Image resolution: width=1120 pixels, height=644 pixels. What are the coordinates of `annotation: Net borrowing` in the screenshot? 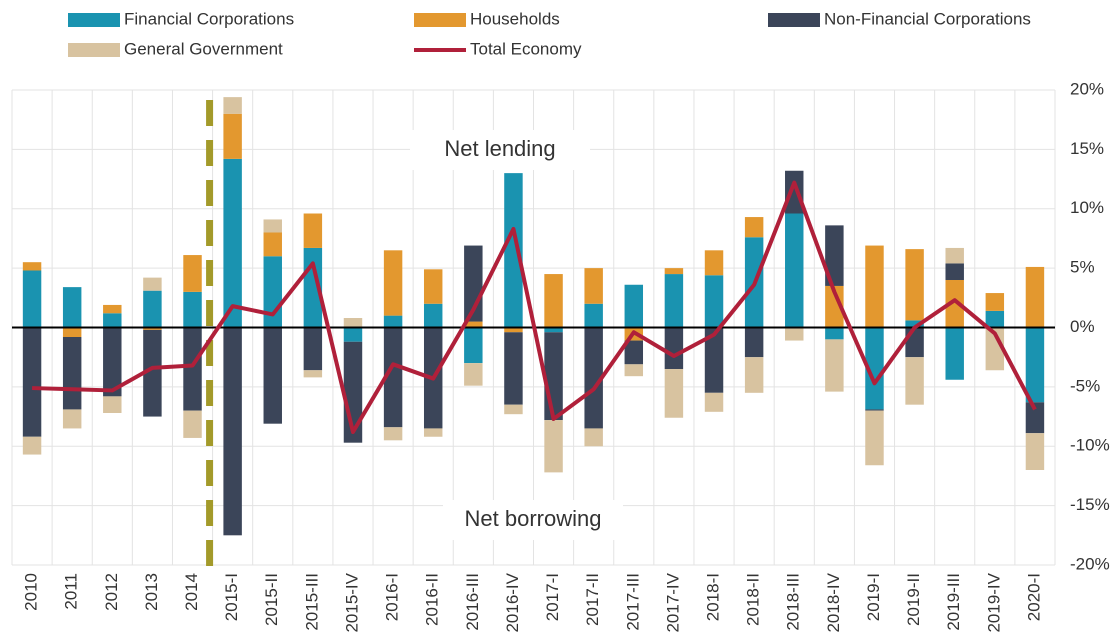 It's located at (533, 518).